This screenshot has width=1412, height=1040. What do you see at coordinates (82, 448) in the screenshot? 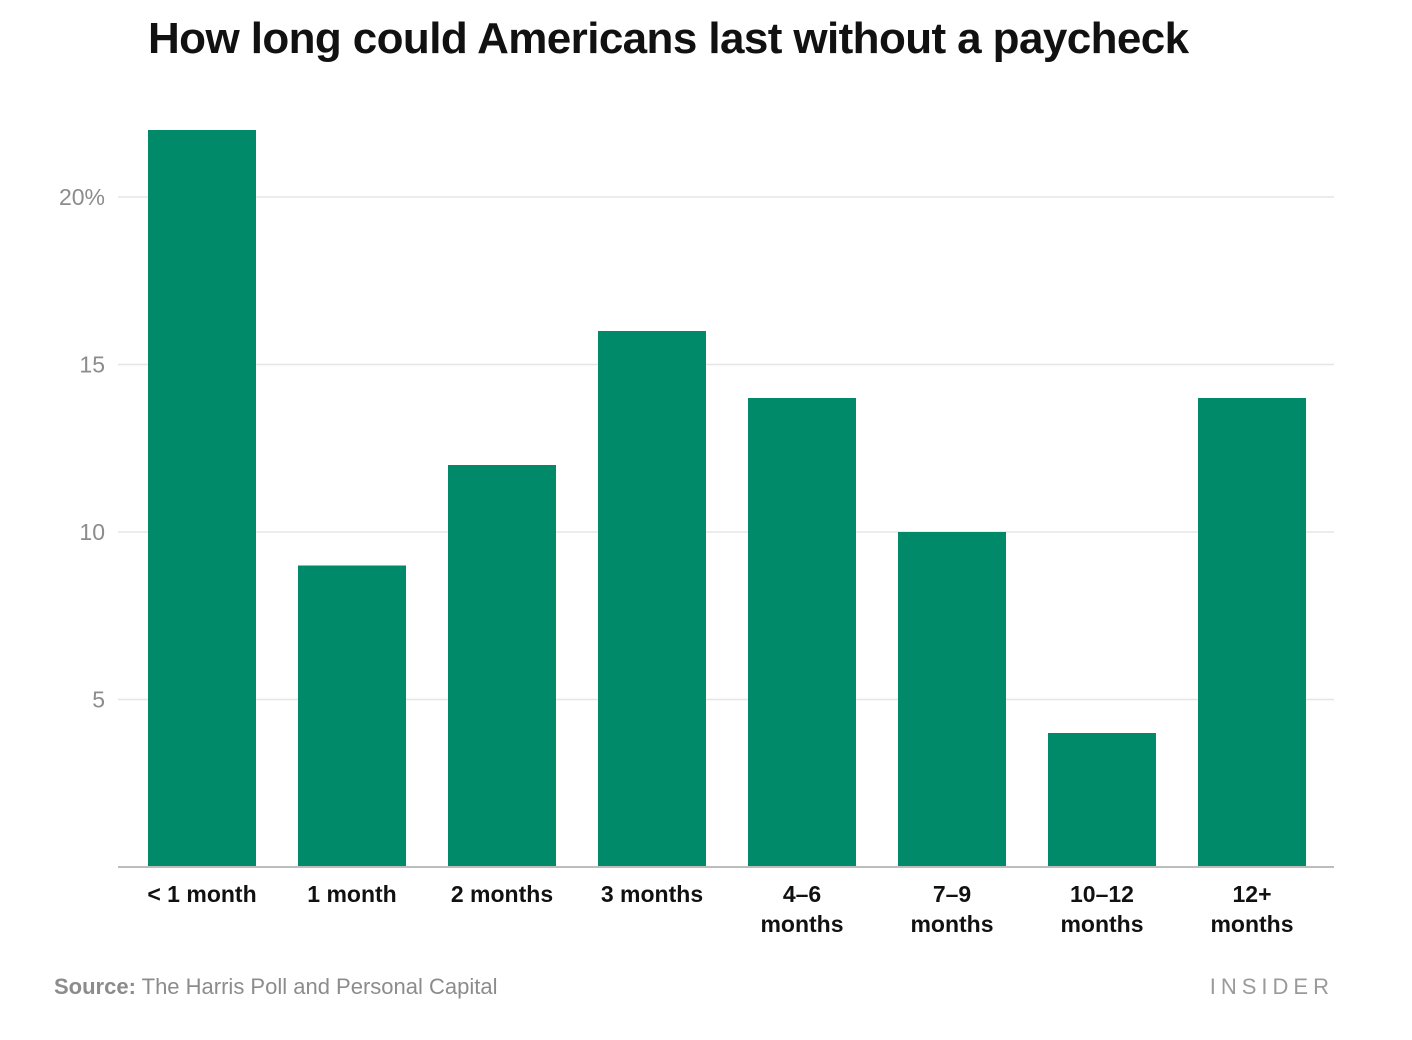
I see `y-tick-labels: 5 10 15 20%` at bounding box center [82, 448].